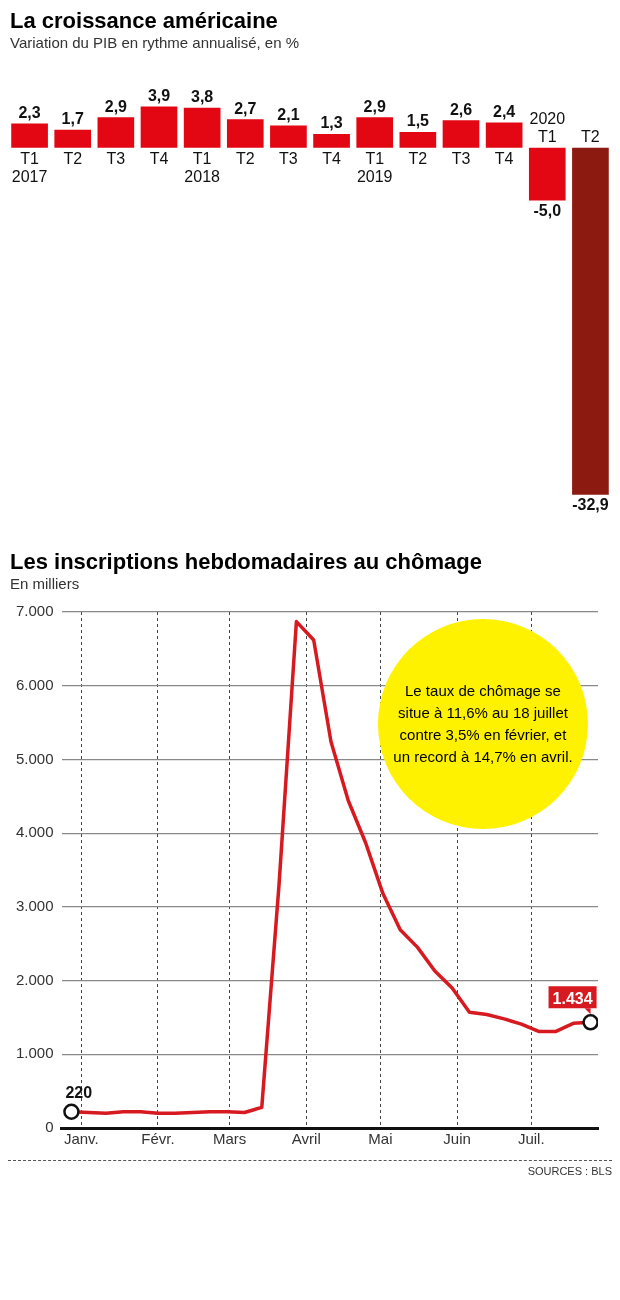  I want to click on y-tick-label: 7.000, so click(34, 611).